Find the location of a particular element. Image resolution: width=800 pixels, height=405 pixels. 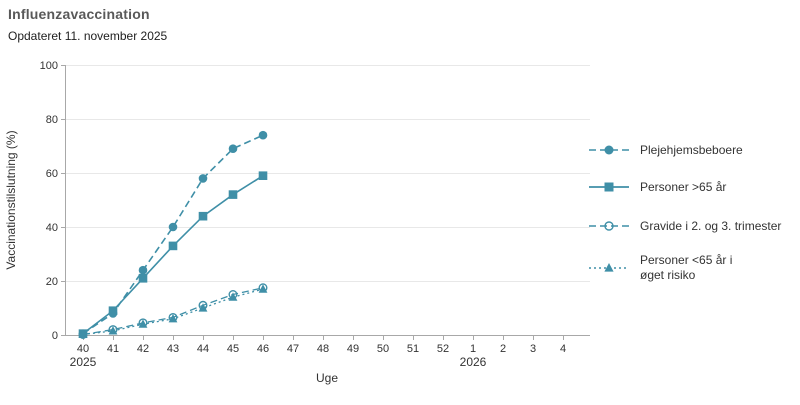

series-gravide-2-3-trimester is located at coordinates (173, 311).